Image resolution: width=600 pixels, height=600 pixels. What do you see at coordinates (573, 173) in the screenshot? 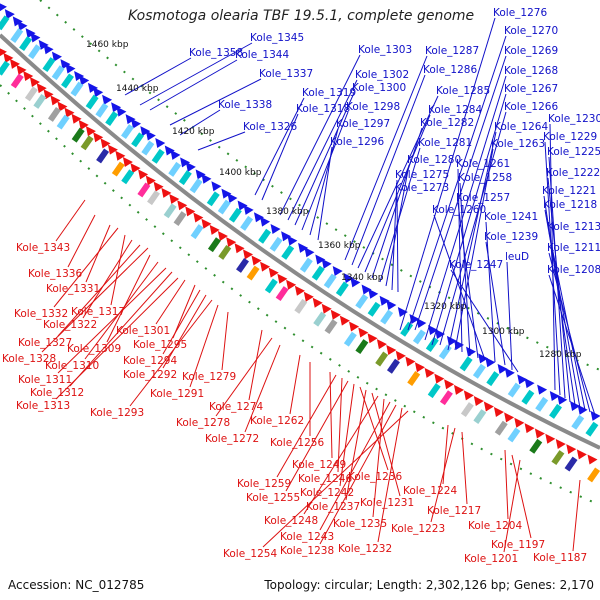
I see `forward-gene-label: Kole_1222` at bounding box center [573, 173].